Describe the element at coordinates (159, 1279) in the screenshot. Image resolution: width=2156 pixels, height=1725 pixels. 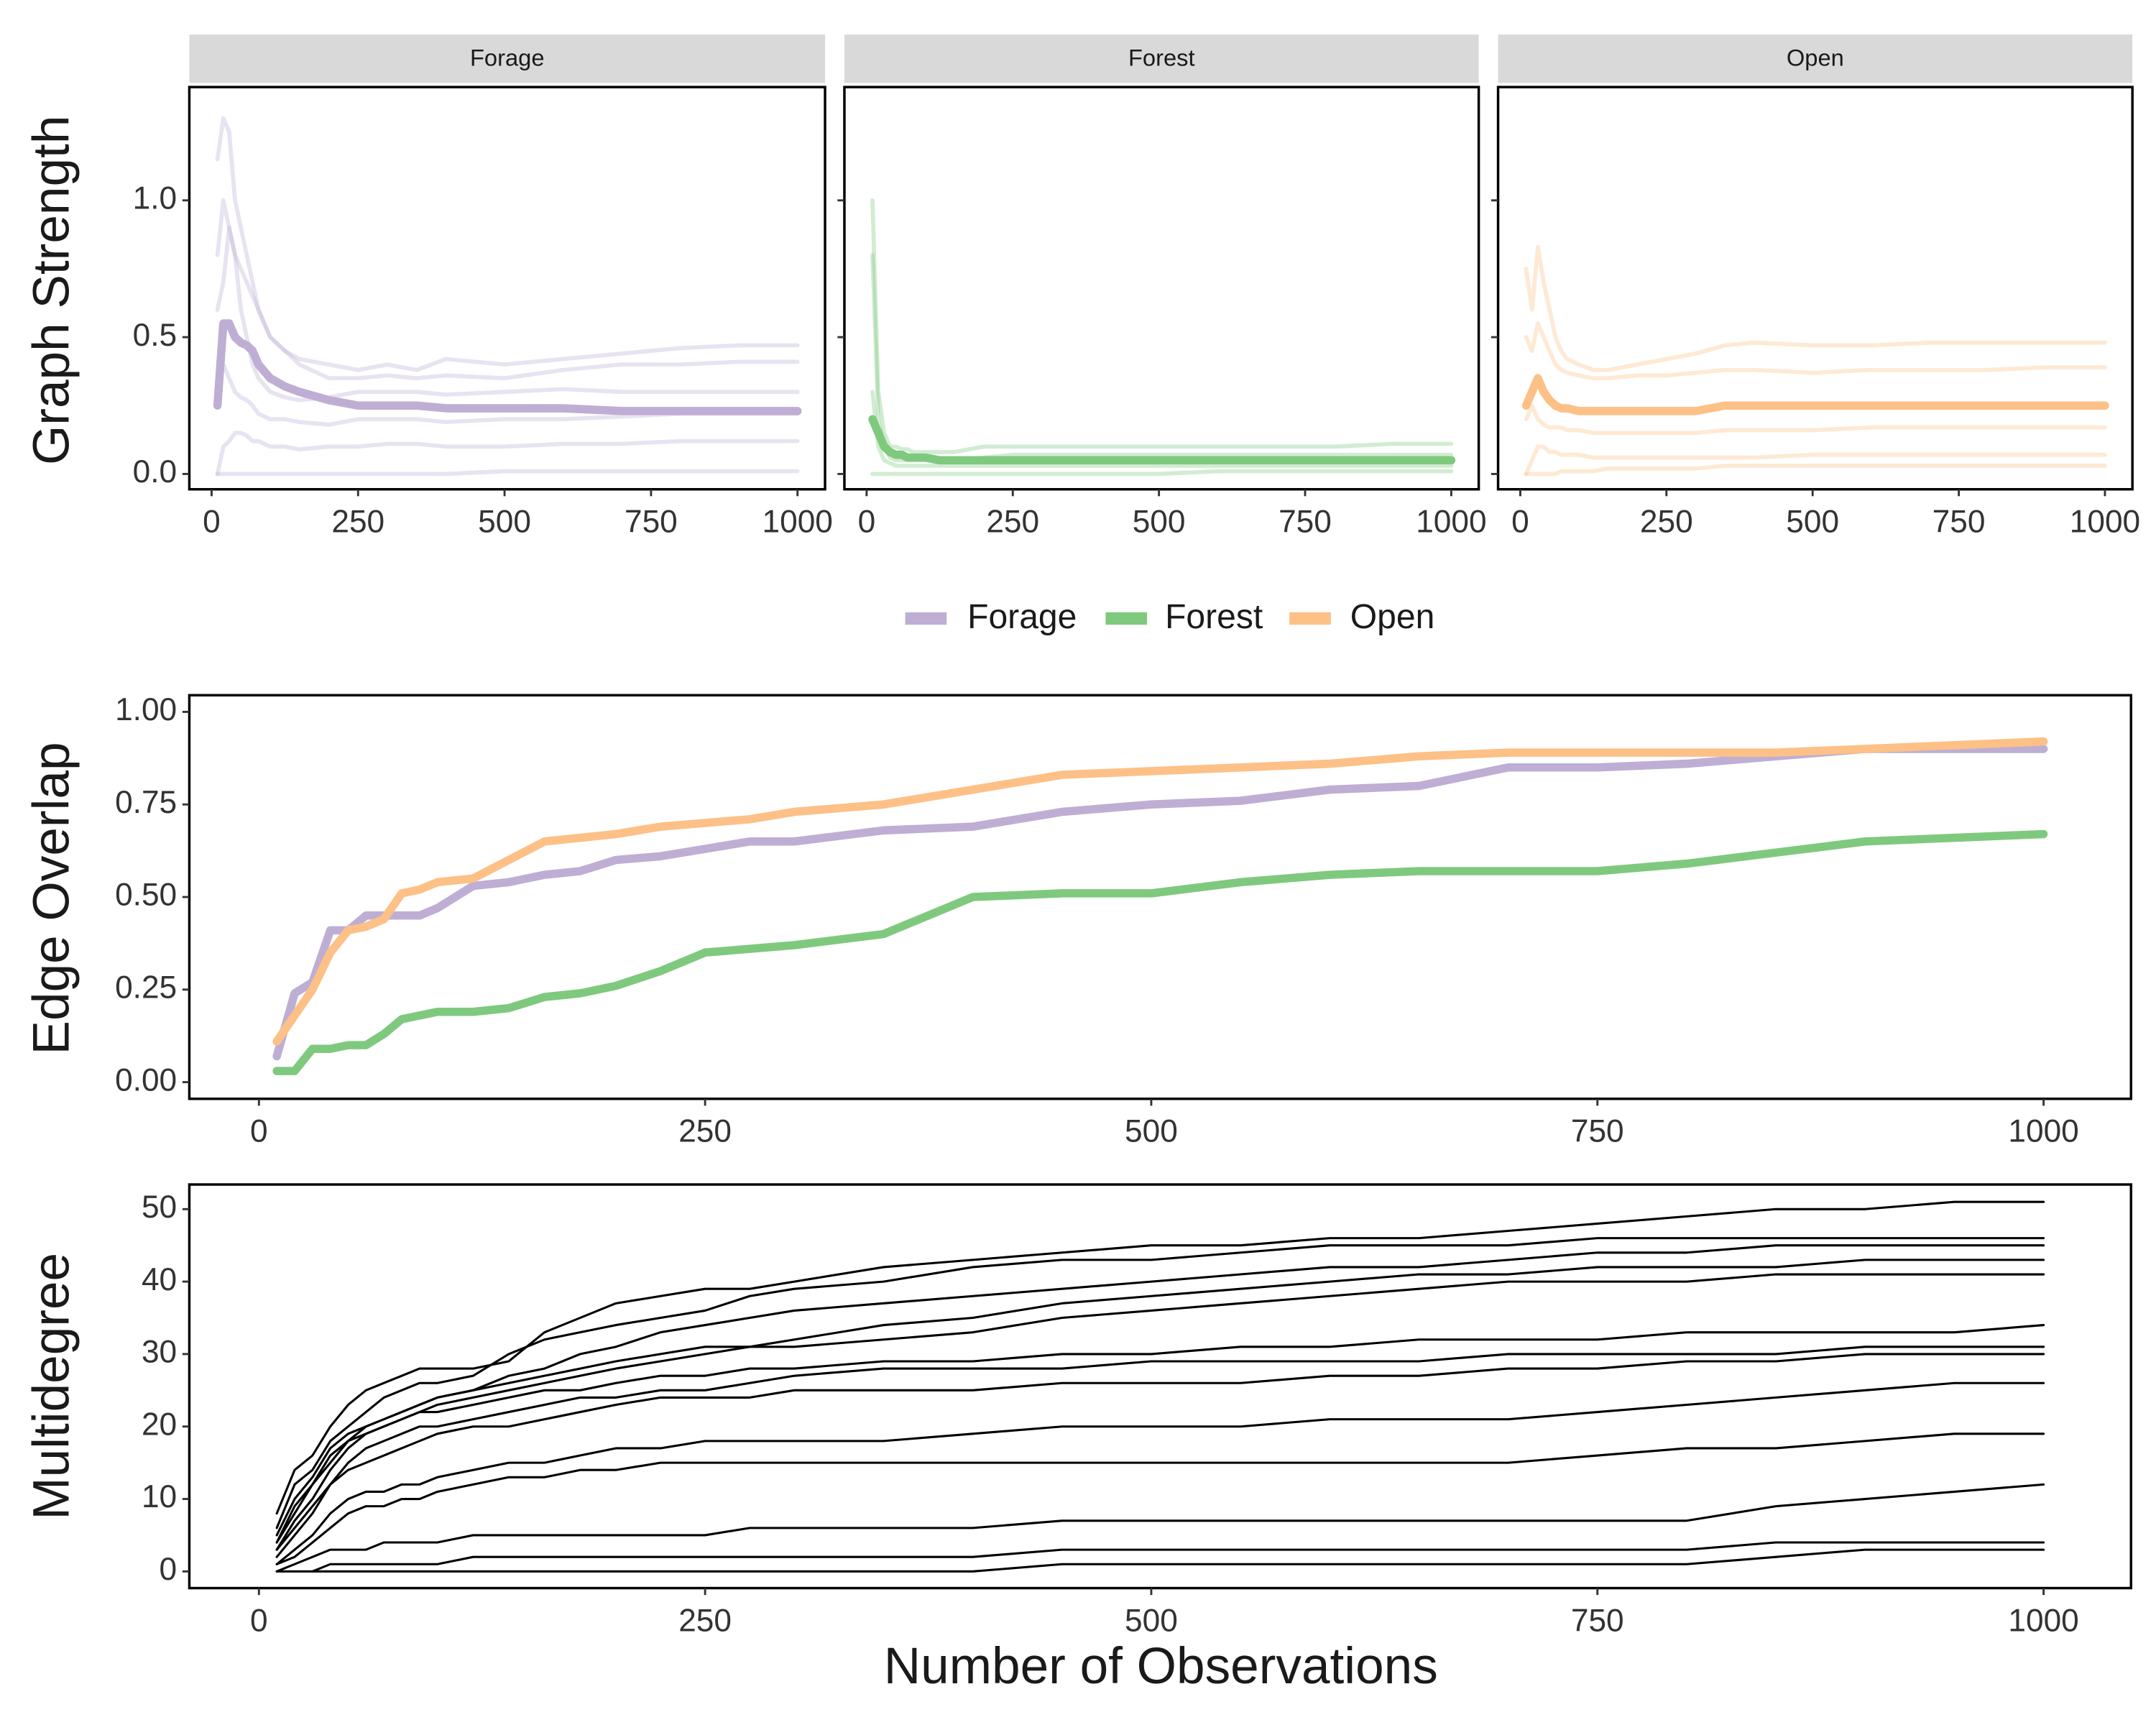
I see `y-tick-label: 40` at that location.